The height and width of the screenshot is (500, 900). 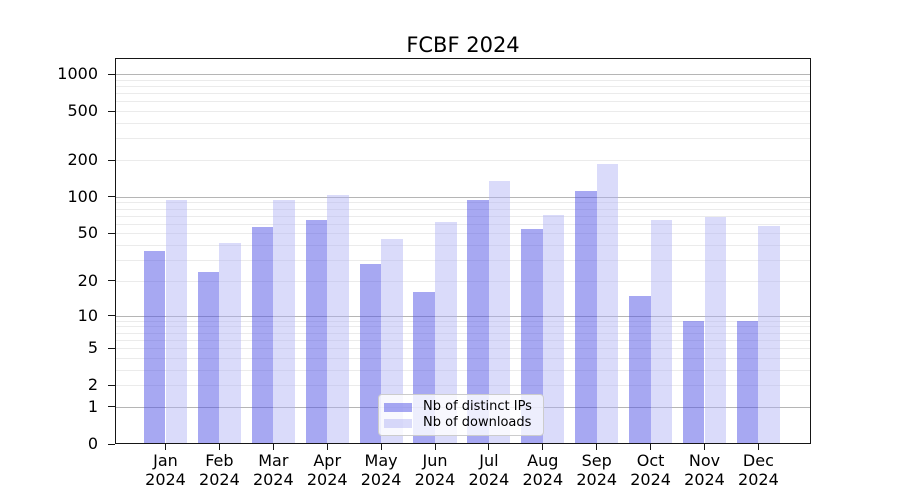 I want to click on x-tick-label: Dec 2024, so click(x=758, y=470).